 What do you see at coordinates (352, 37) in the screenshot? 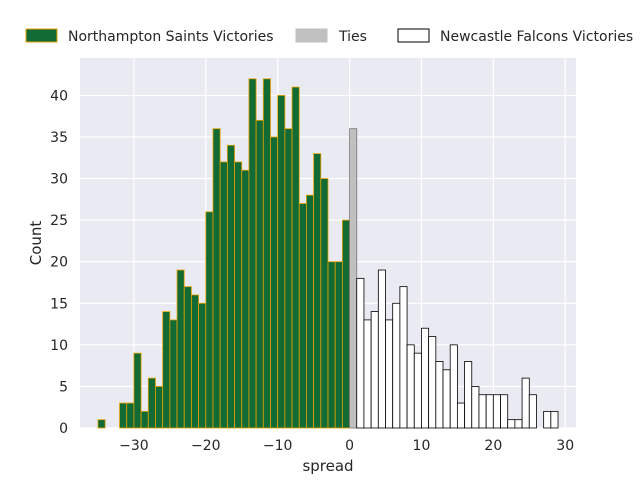
I see `legend-label-ties: Ties` at bounding box center [352, 37].